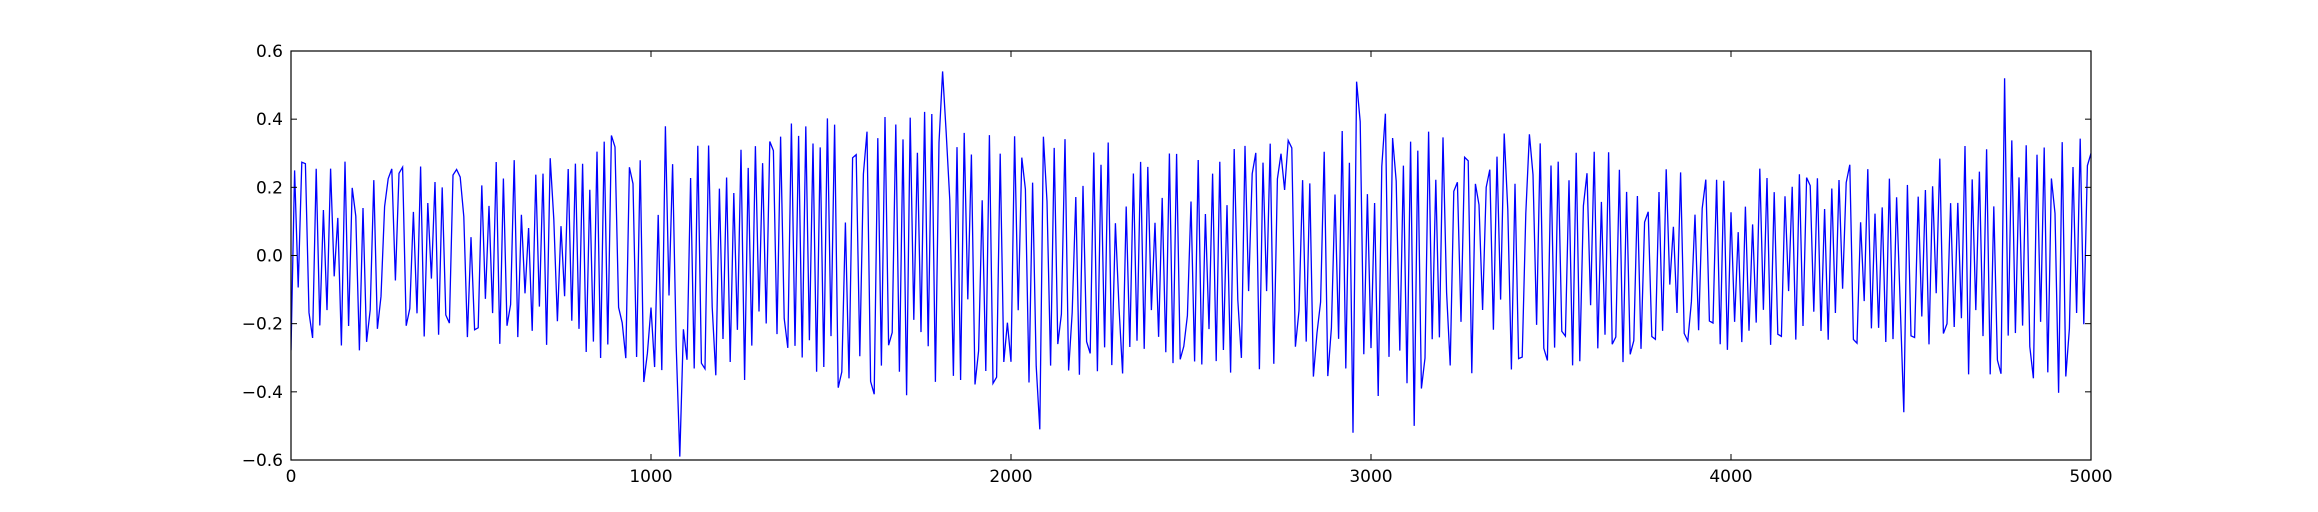  What do you see at coordinates (1370, 477) in the screenshot?
I see `x-tick-label: 3000` at bounding box center [1370, 477].